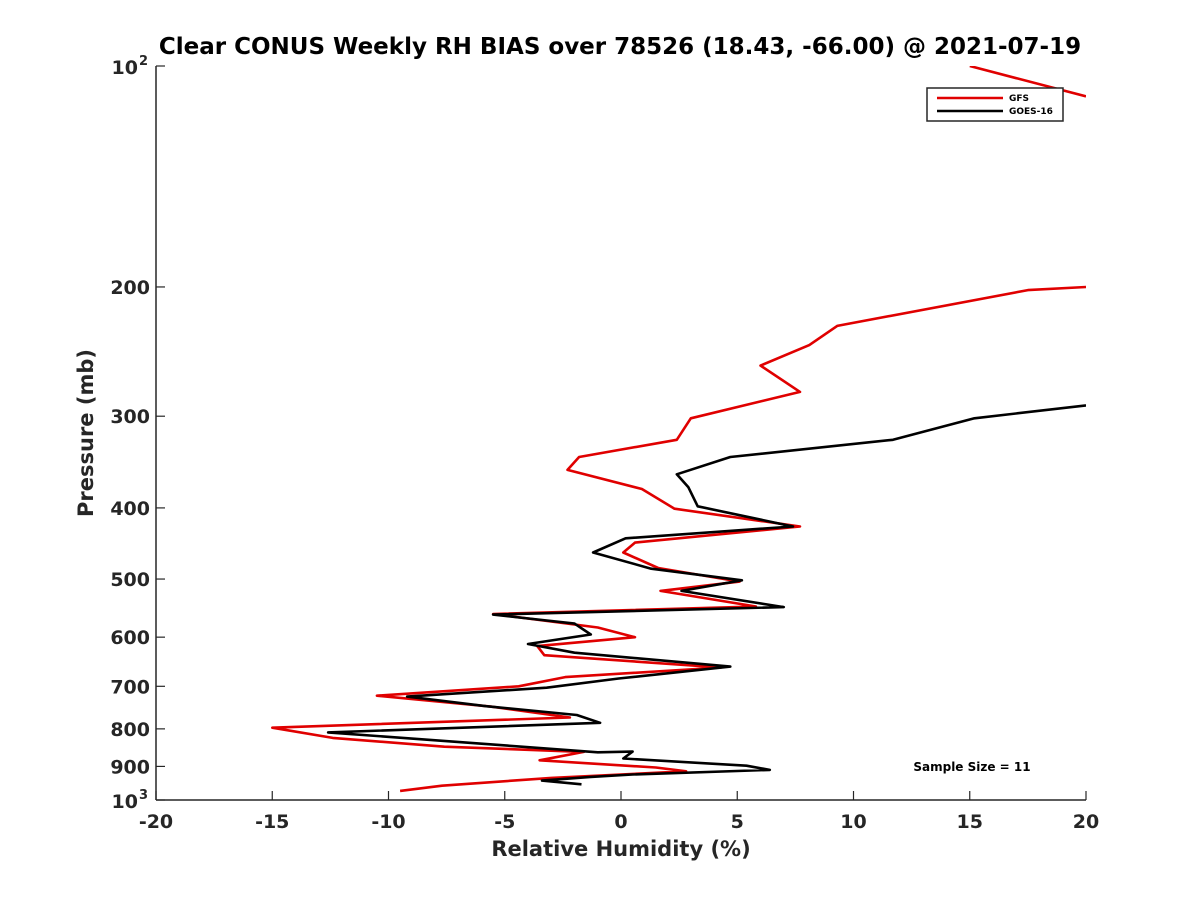 The width and height of the screenshot is (1200, 900). I want to click on y-tick-exponent: 3, so click(143, 795).